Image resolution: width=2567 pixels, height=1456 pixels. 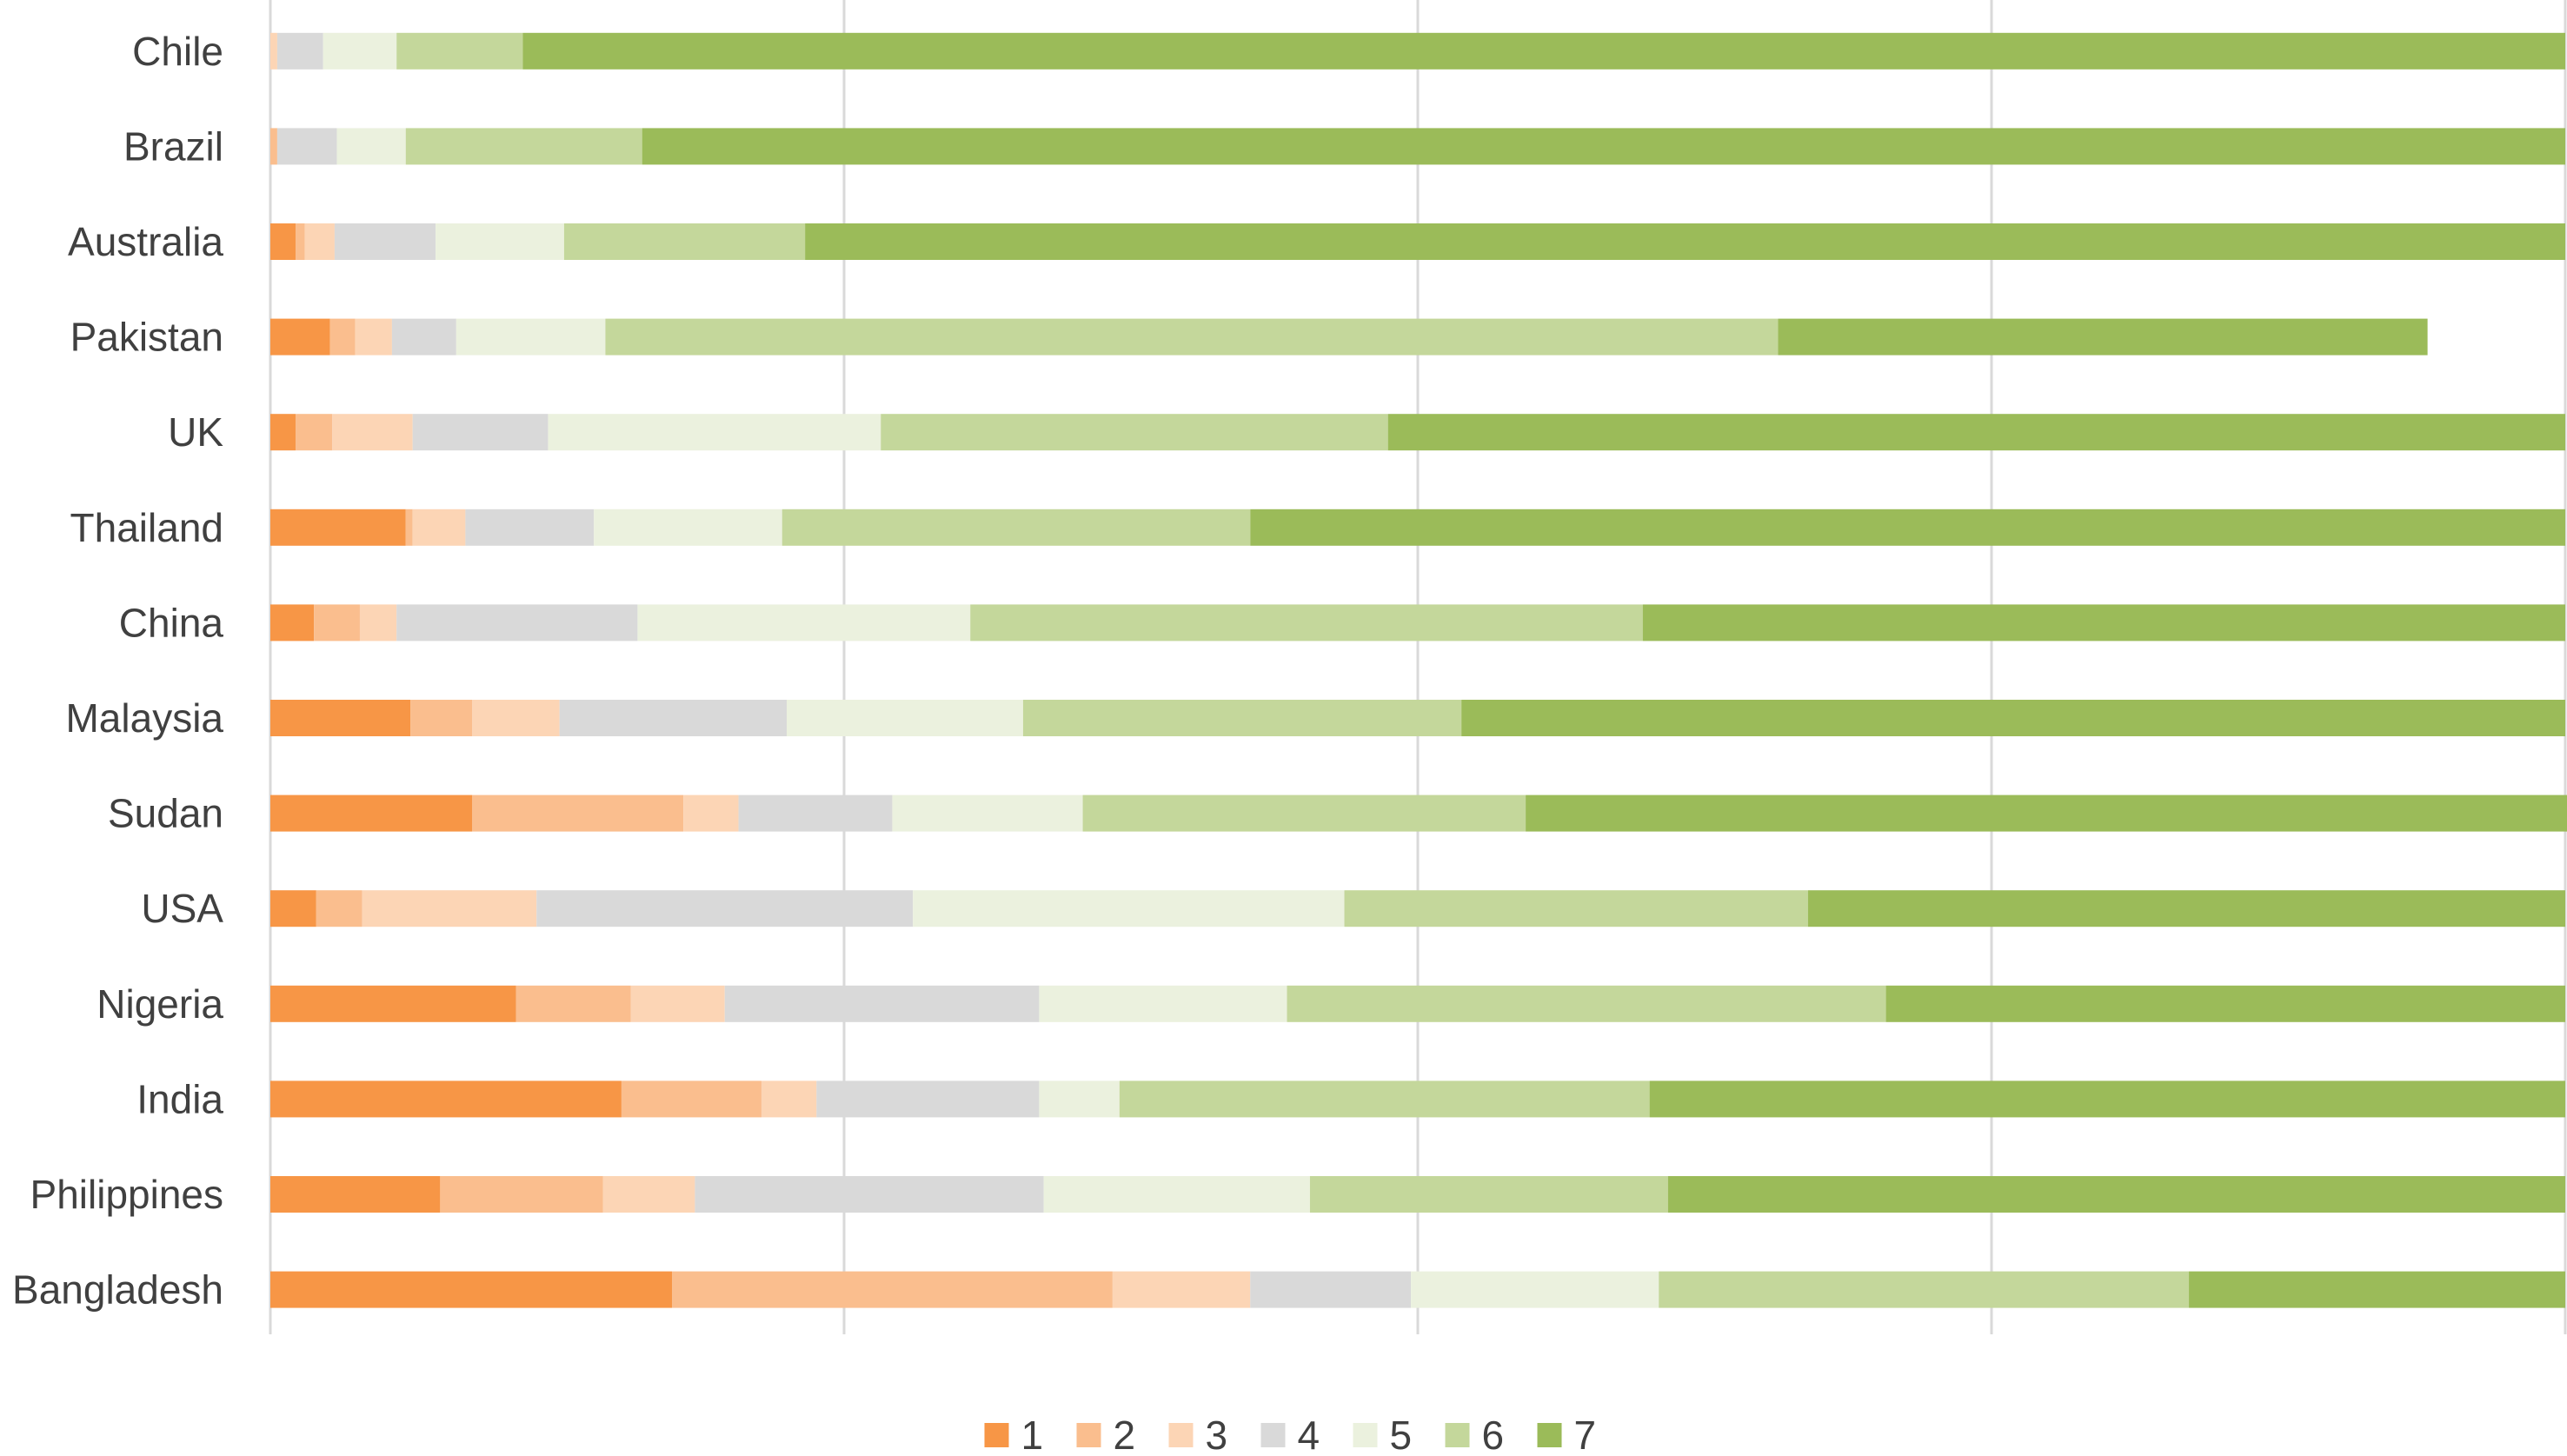 I want to click on category-label: Sudan, so click(x=165, y=813).